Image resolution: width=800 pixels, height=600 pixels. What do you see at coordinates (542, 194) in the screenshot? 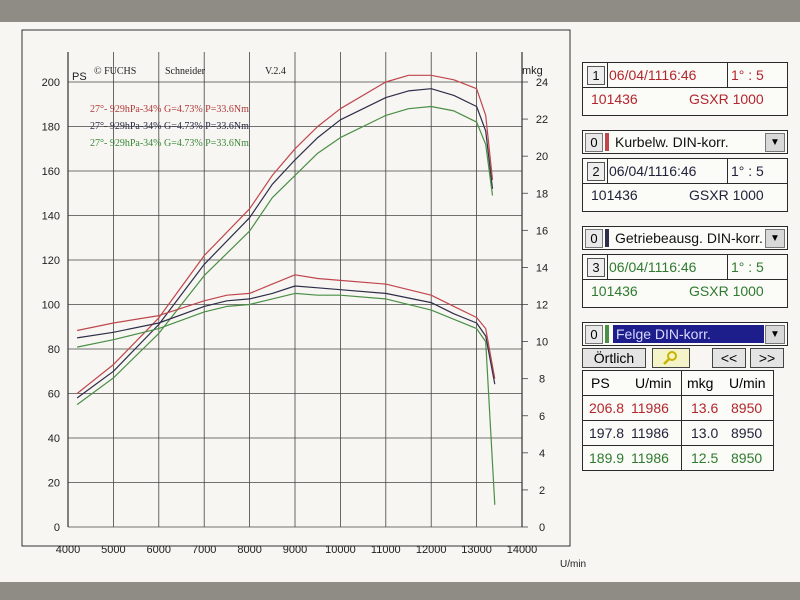
I see `y2-tick-label: 18` at bounding box center [542, 194].